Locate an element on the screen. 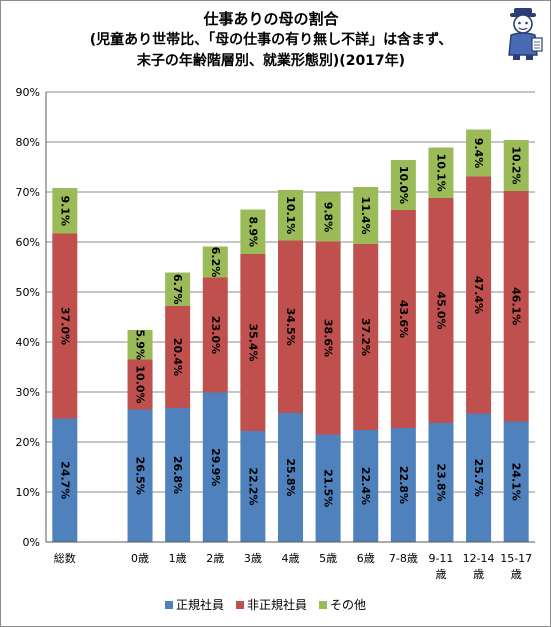 The image size is (551, 627). data-label: 45.0% is located at coordinates (440, 310).